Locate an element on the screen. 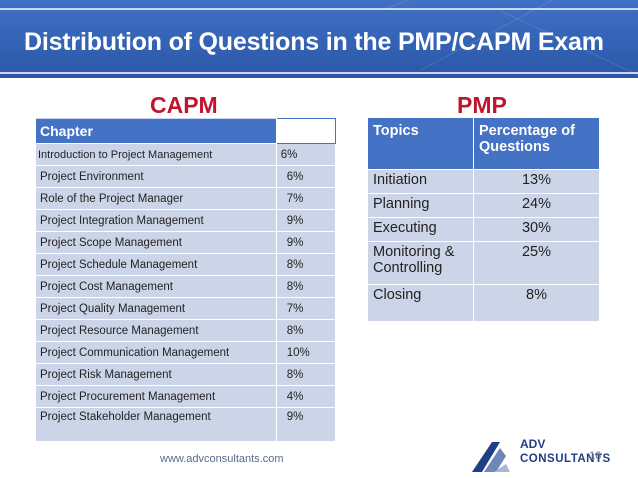 Image resolution: width=638 pixels, height=478 pixels. table-row: Project Procurement Management 4% is located at coordinates (186, 396).